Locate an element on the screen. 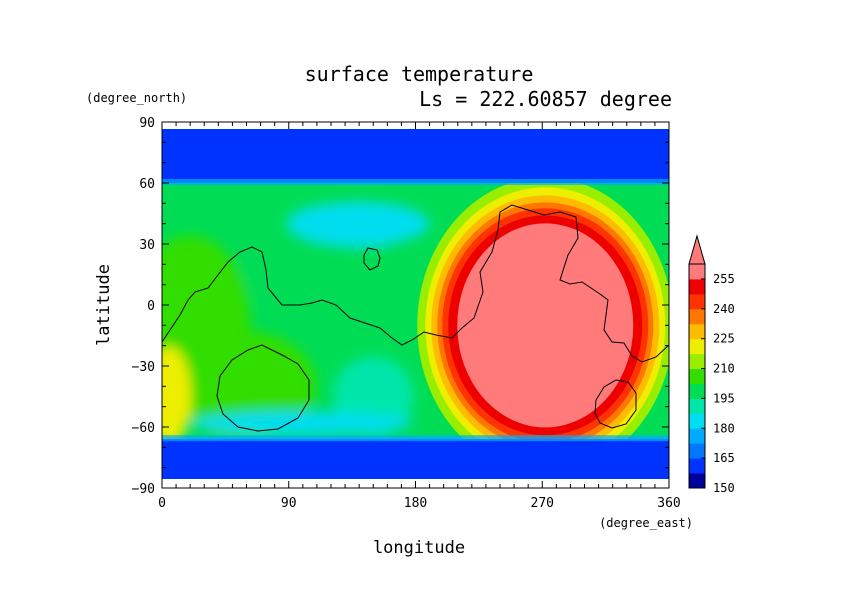  y-axis-label: latitude is located at coordinates (104, 305).